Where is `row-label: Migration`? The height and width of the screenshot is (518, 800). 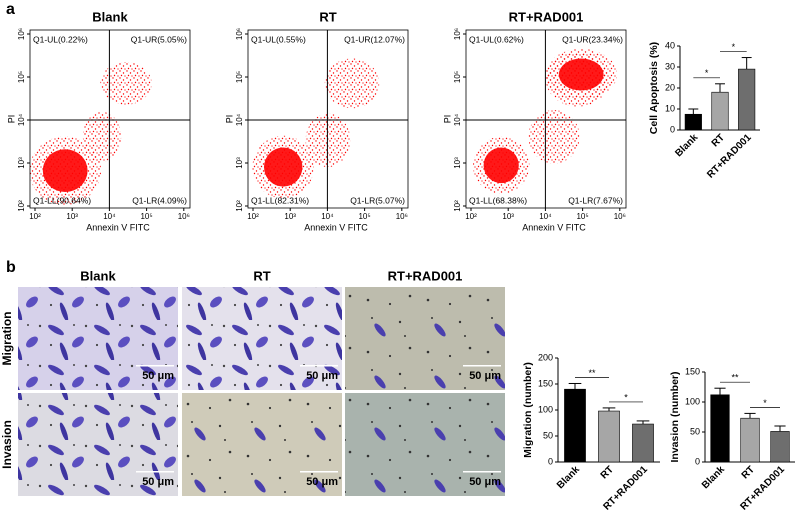 row-label: Migration is located at coordinates (7, 339).